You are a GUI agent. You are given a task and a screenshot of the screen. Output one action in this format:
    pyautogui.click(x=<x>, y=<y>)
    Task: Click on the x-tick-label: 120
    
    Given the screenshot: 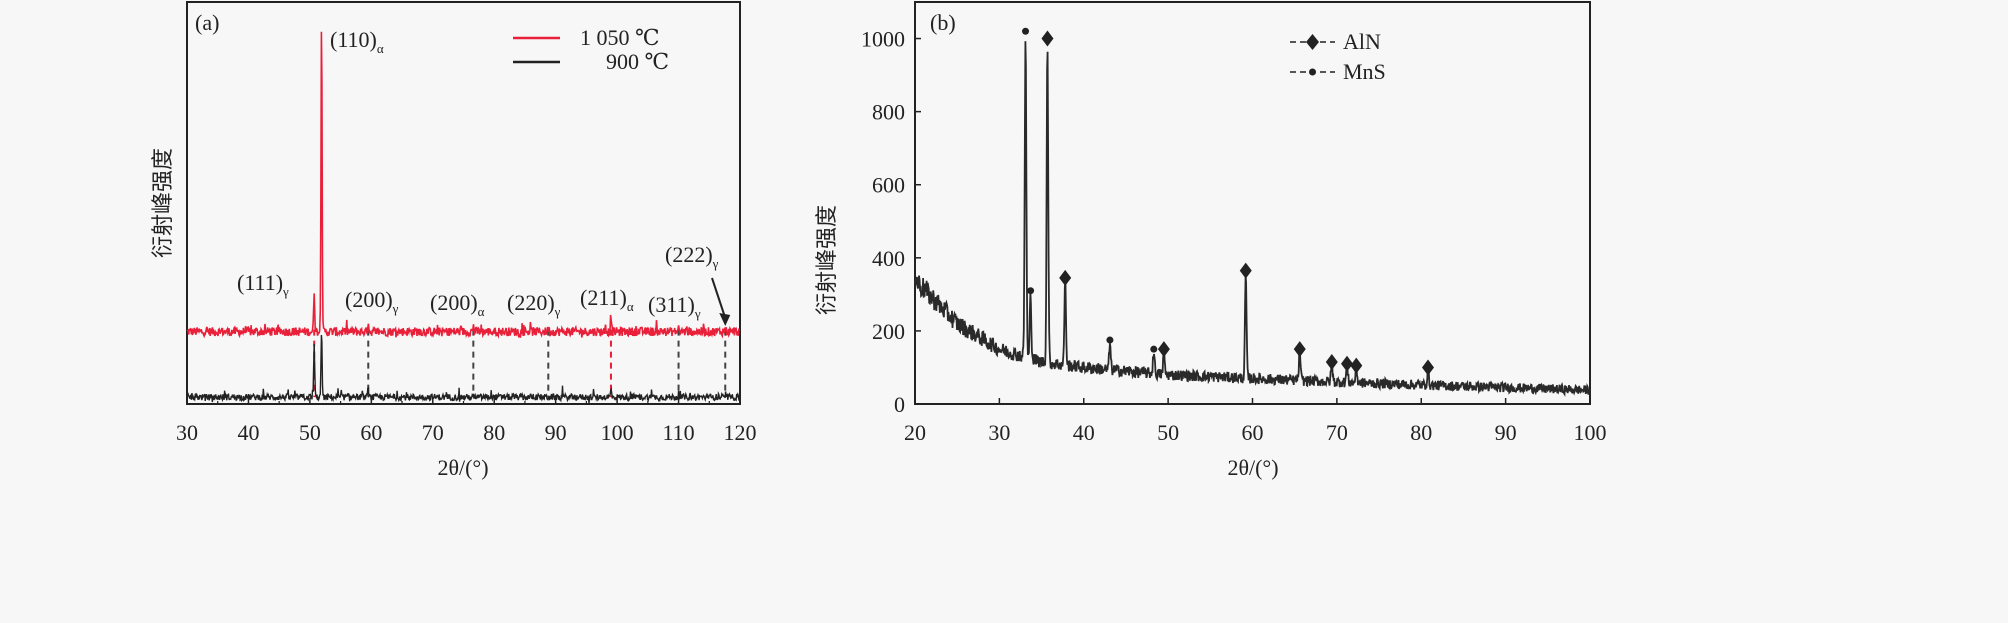 What is the action you would take?
    pyautogui.click(x=740, y=432)
    